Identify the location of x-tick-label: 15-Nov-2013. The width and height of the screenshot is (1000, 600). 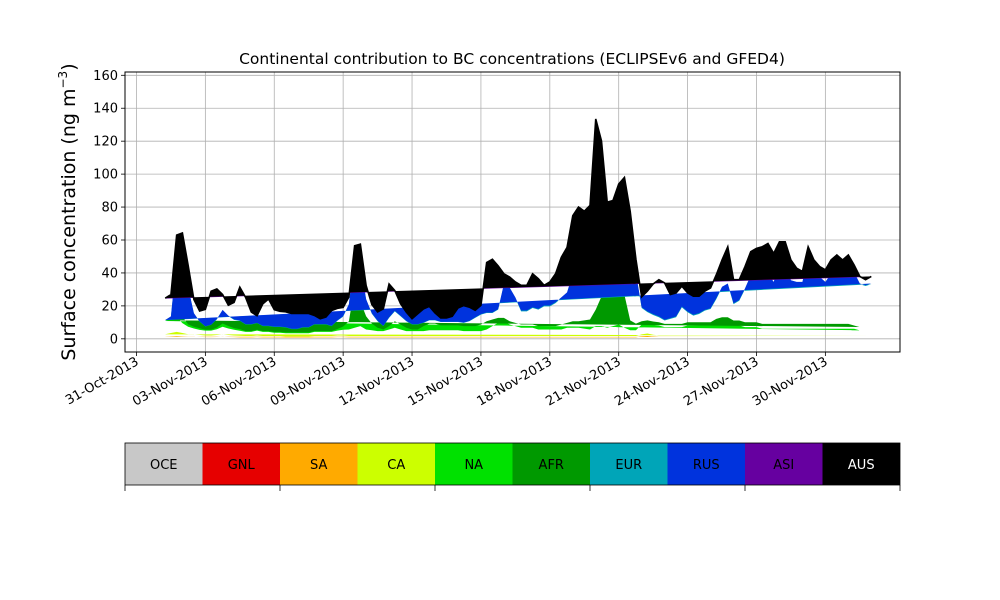
(446, 381).